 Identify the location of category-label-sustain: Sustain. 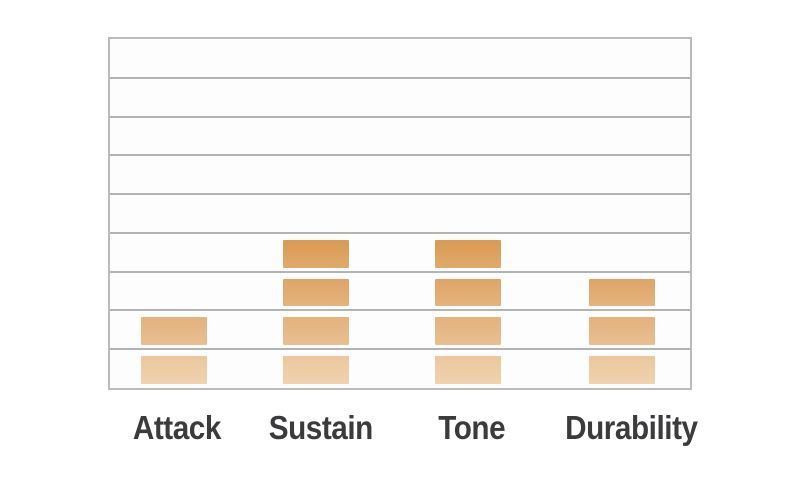
(321, 427).